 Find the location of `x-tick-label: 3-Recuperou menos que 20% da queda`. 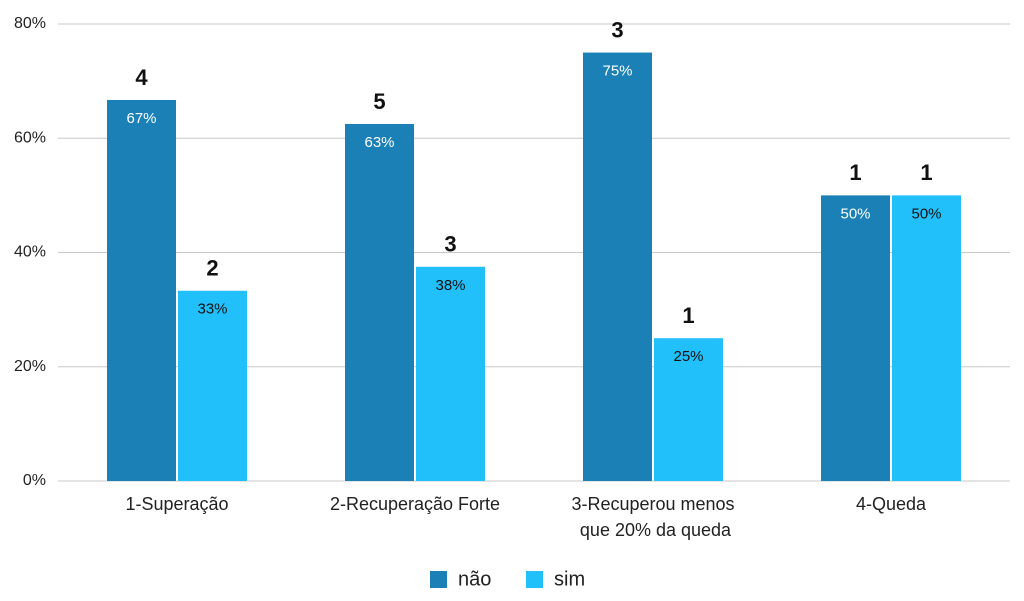

x-tick-label: 3-Recuperou menos que 20% da queda is located at coordinates (652, 517).